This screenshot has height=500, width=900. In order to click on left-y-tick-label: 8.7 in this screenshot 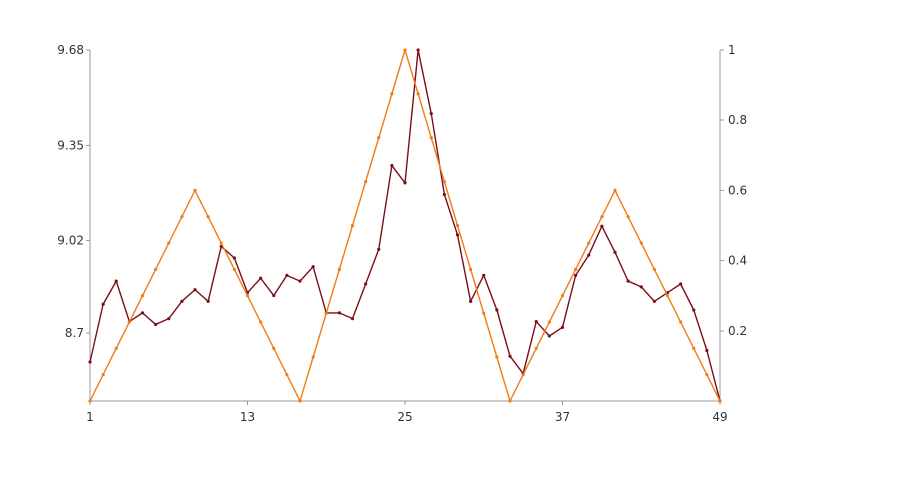, I will do `click(74, 333)`.